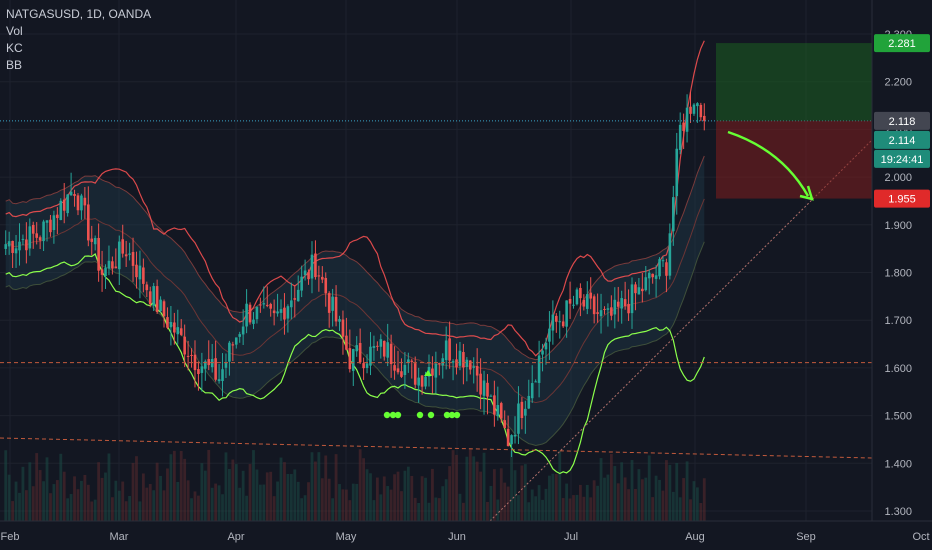 Image resolution: width=932 pixels, height=550 pixels. Describe the element at coordinates (14, 31) in the screenshot. I see `indicator-vol: Vol` at that location.